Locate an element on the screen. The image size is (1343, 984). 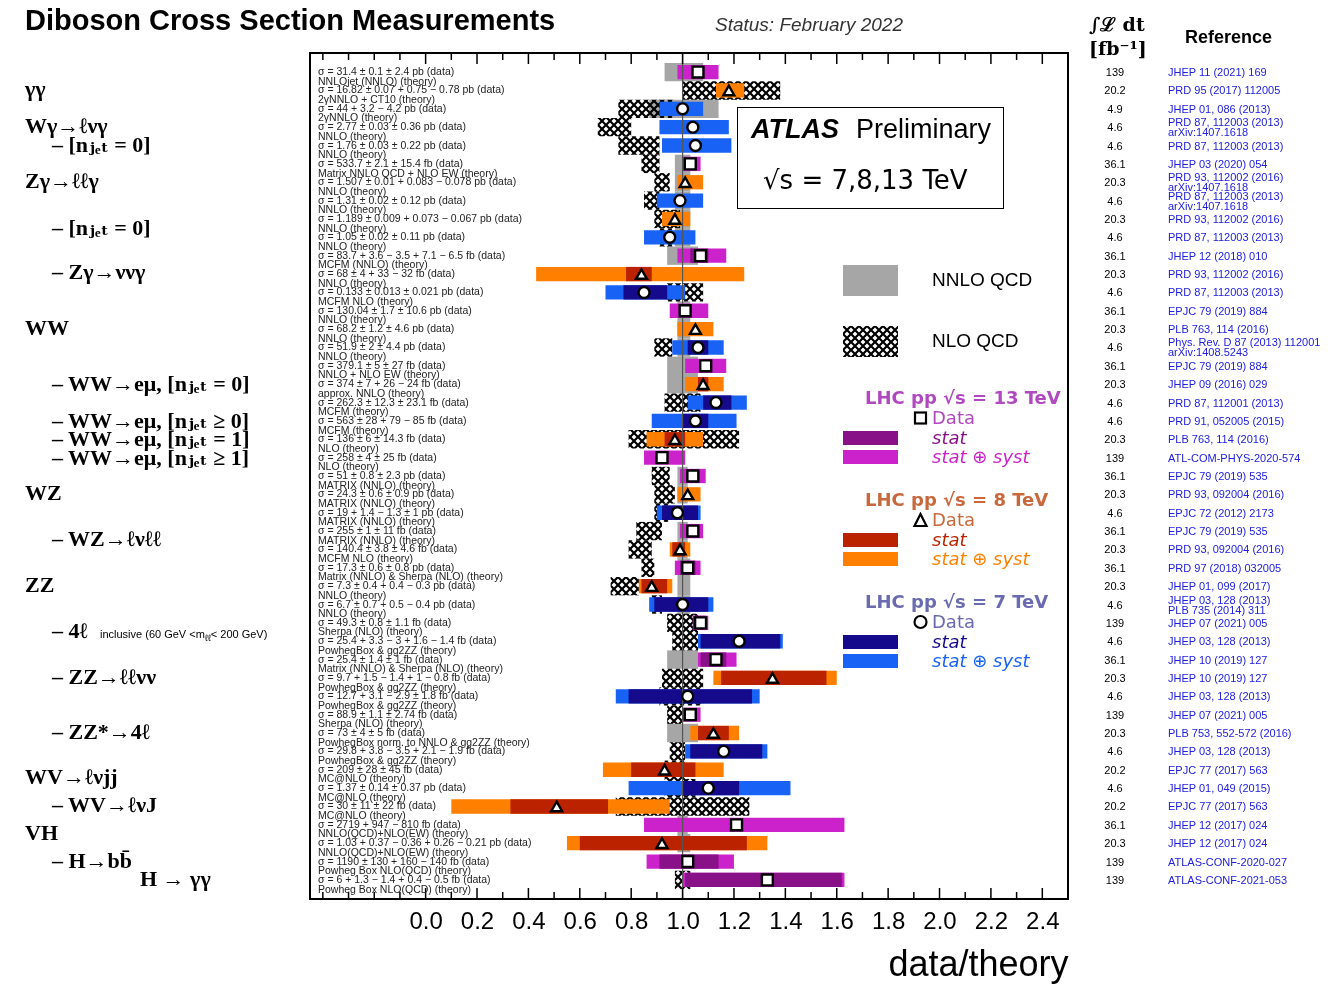
x-tick-label: 1.0 is located at coordinates (683, 920).